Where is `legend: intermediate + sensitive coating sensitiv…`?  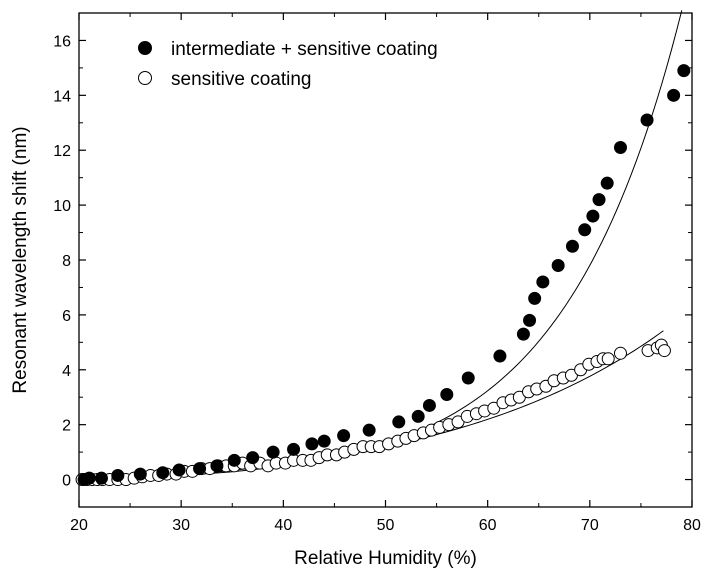 legend: intermediate + sensitive coating sensitiv… is located at coordinates (288, 64).